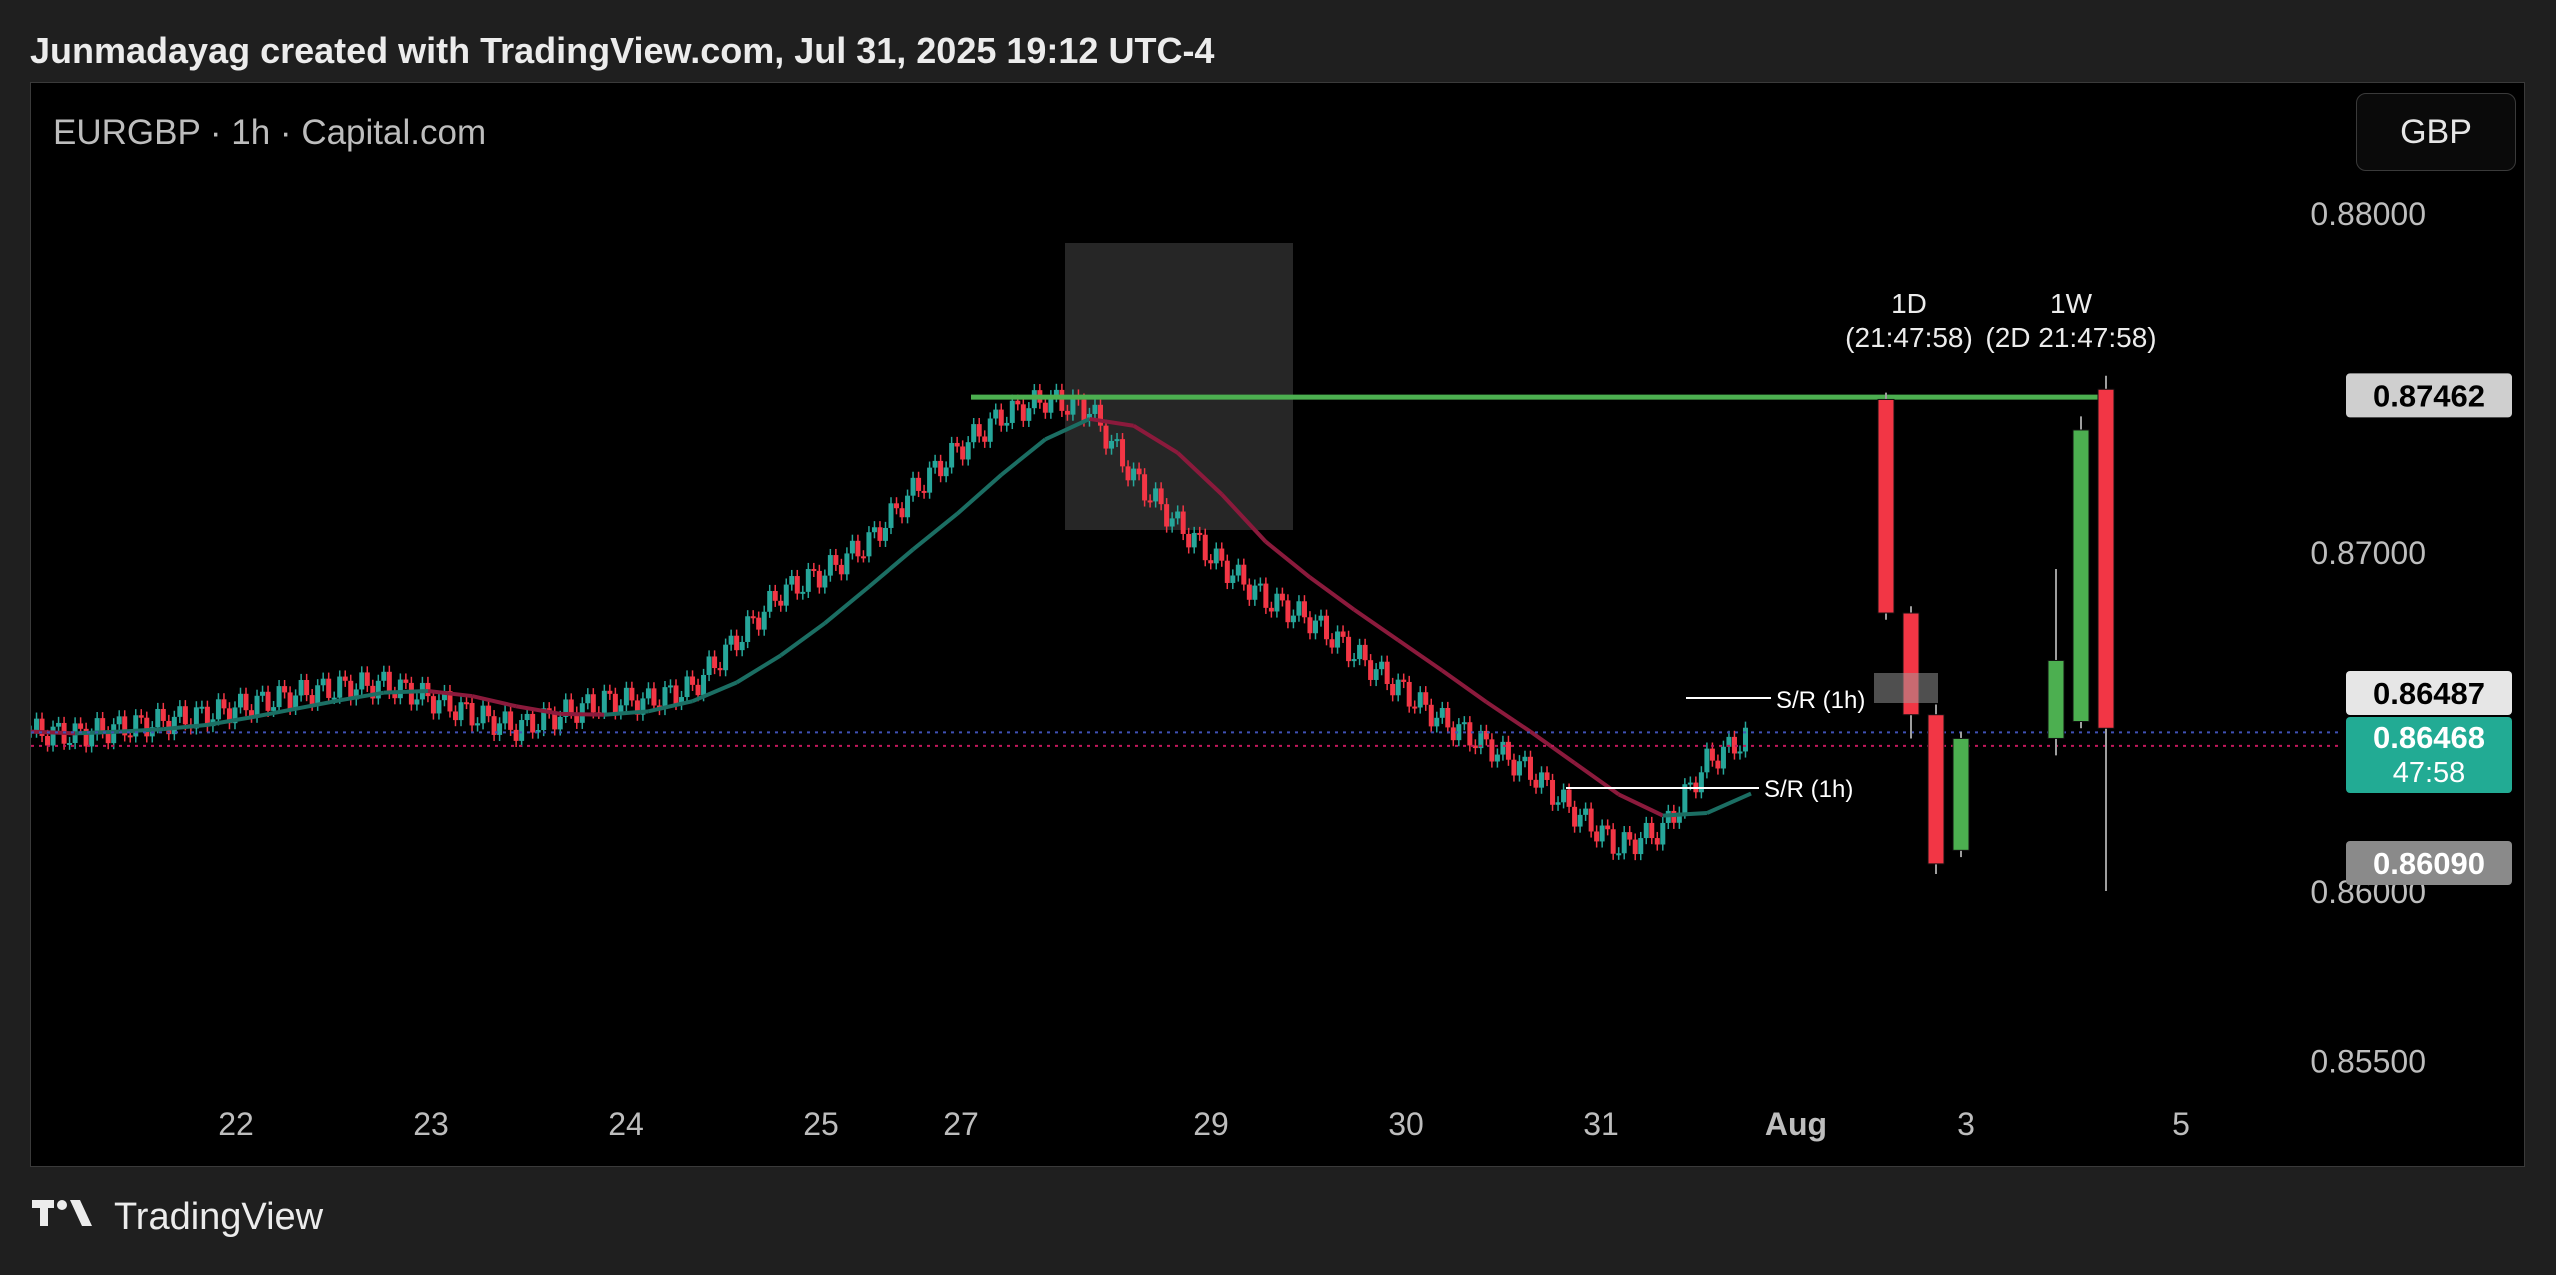  What do you see at coordinates (2436, 132) in the screenshot?
I see `currency-button: GBP` at bounding box center [2436, 132].